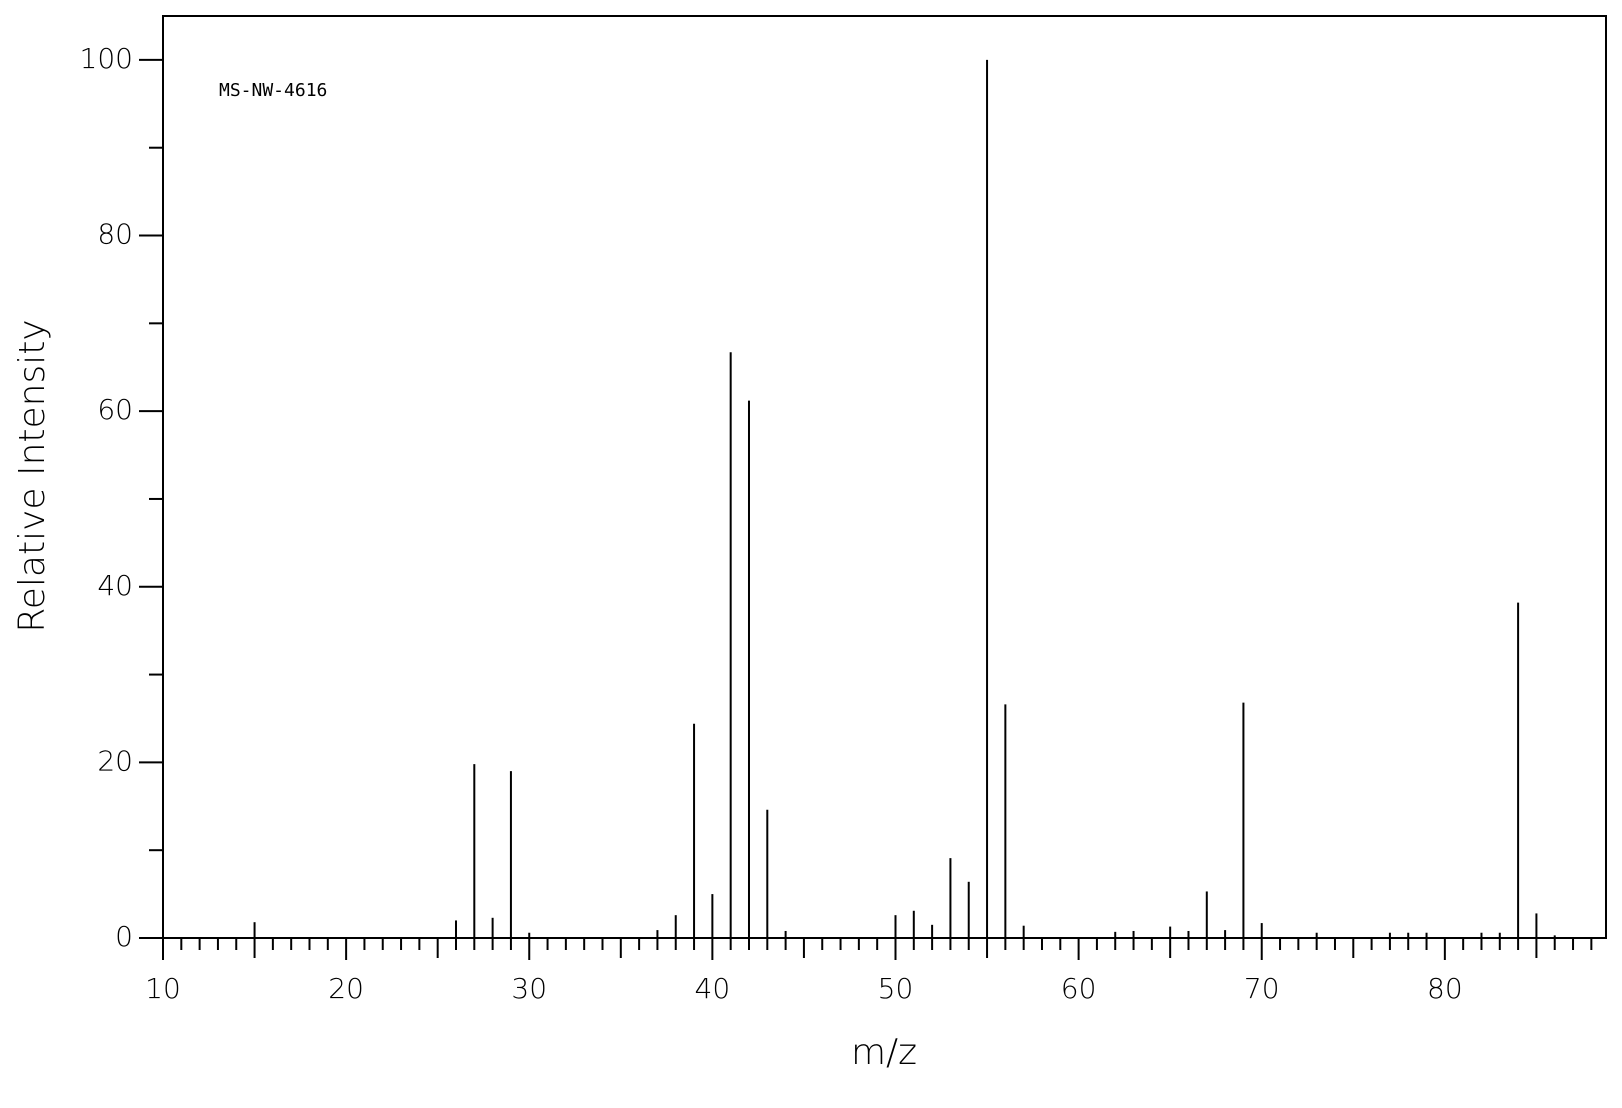 The image size is (1622, 1108). What do you see at coordinates (896, 988) in the screenshot?
I see `x-tick-label: 50` at bounding box center [896, 988].